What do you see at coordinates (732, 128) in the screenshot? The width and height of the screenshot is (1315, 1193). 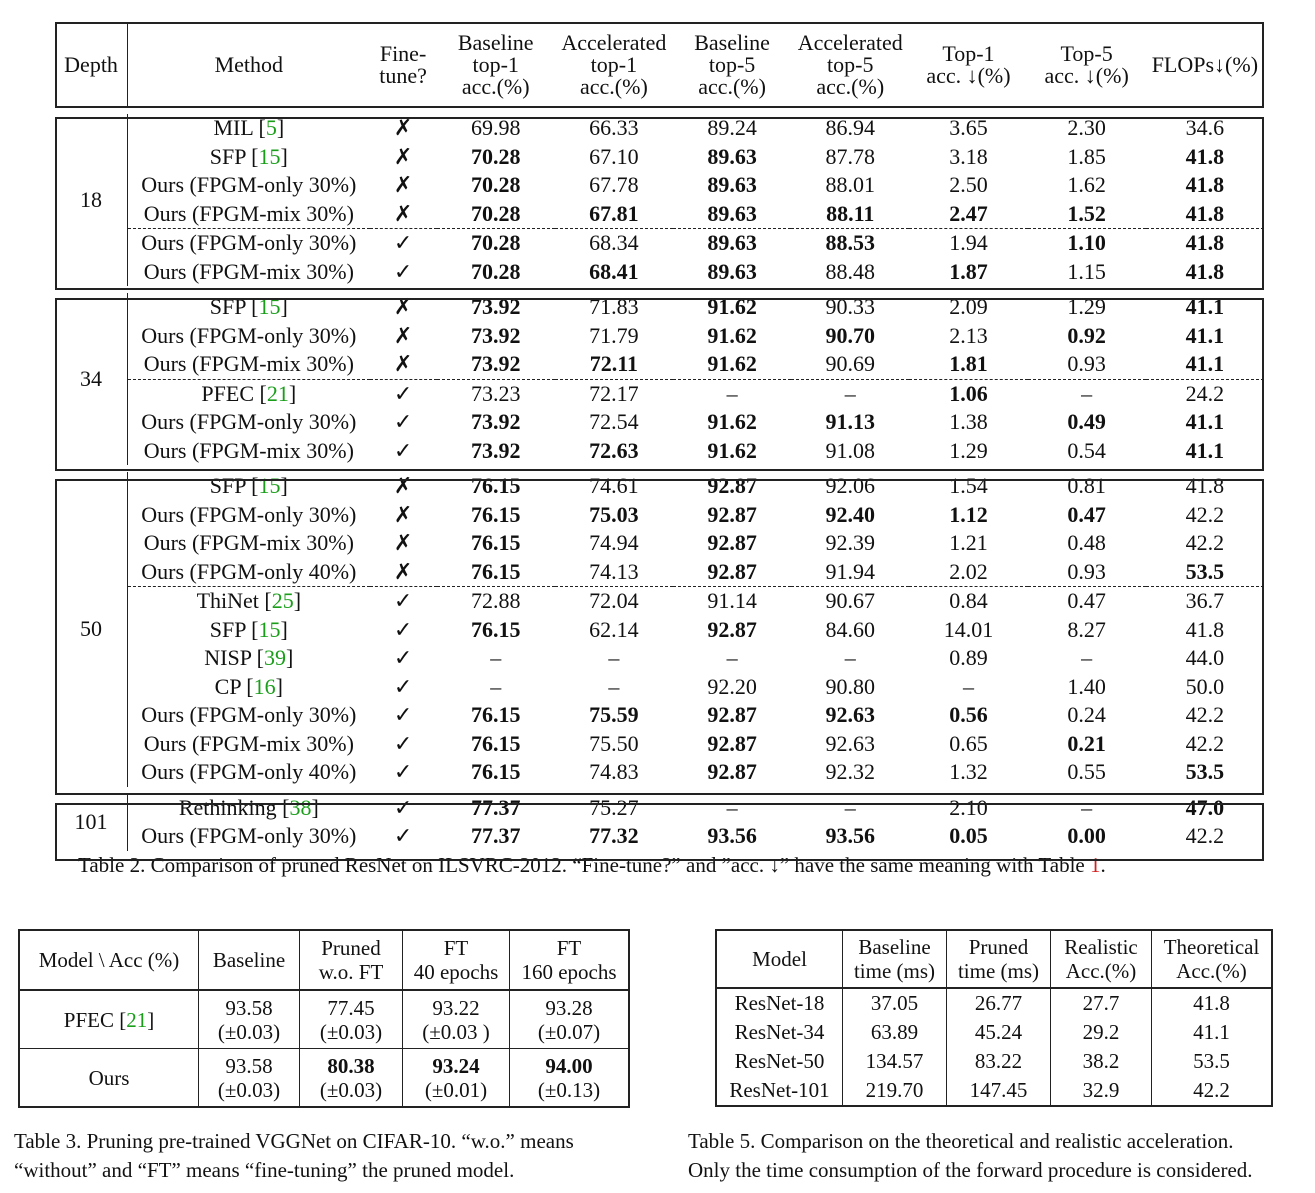 I see `value-cell: 89.24` at bounding box center [732, 128].